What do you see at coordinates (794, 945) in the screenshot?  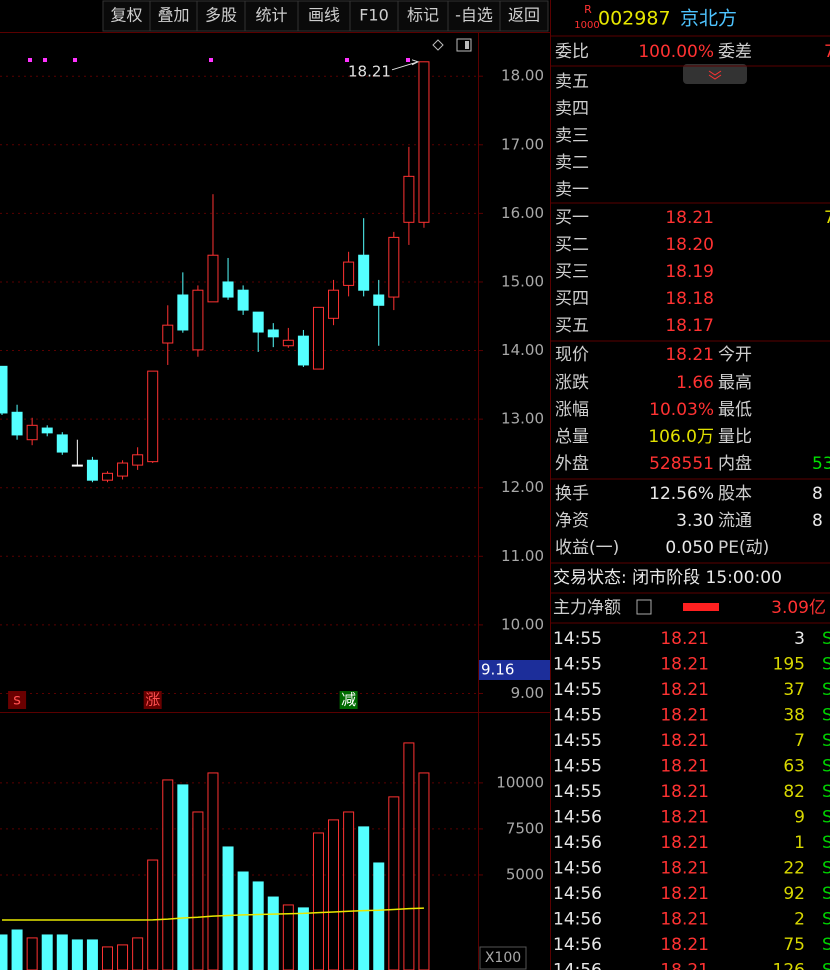 I see `trade-volume: 75` at bounding box center [794, 945].